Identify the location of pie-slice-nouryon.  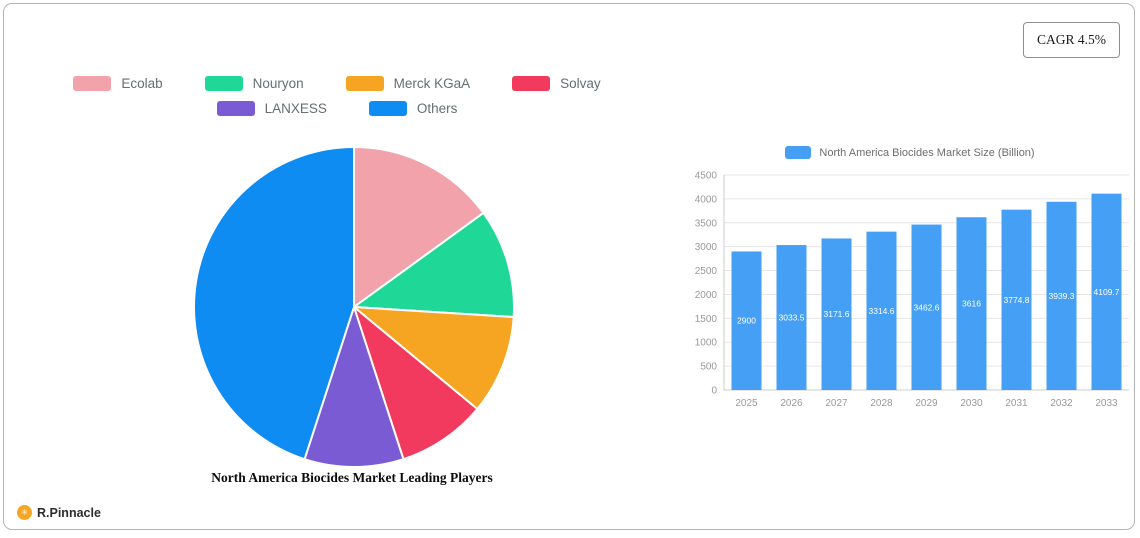
(433, 265).